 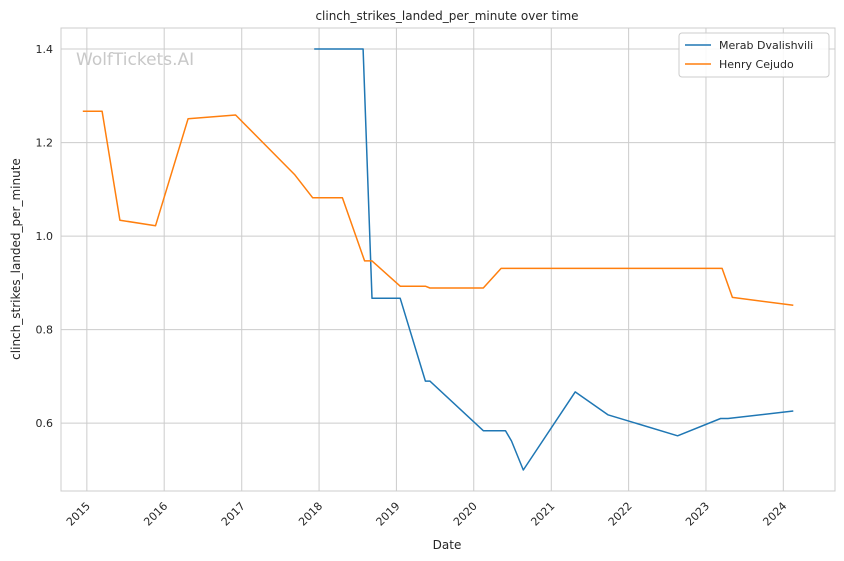 I want to click on legend: Merab Dvalishvili Henry Cejudo, so click(x=754, y=55).